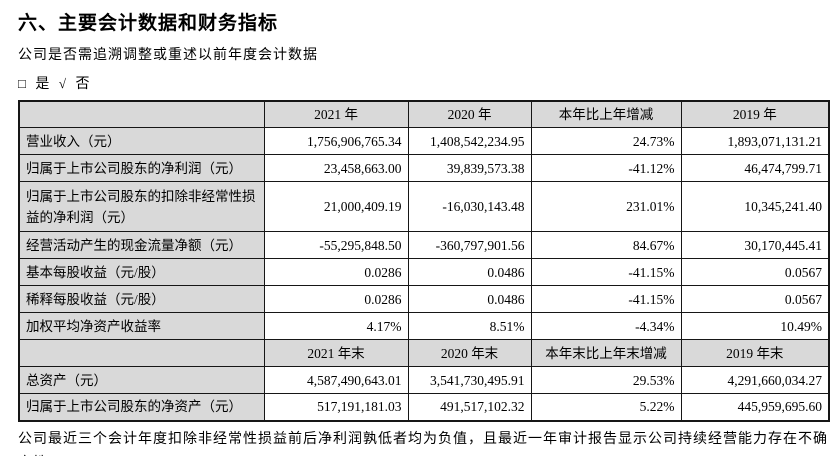 This screenshot has height=456, width=831. Describe the element at coordinates (141, 168) in the screenshot. I see `row-label: 归属于上市公司股东的净利润（元）` at that location.